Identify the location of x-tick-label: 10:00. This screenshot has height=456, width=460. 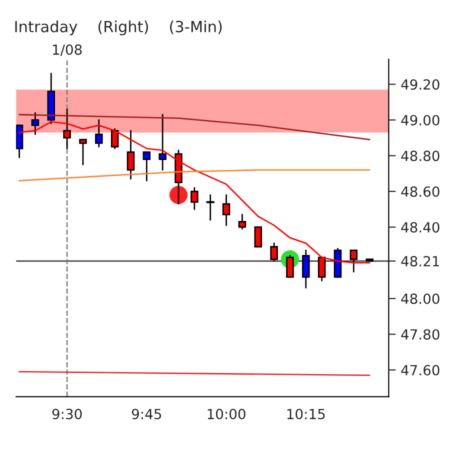
(227, 414).